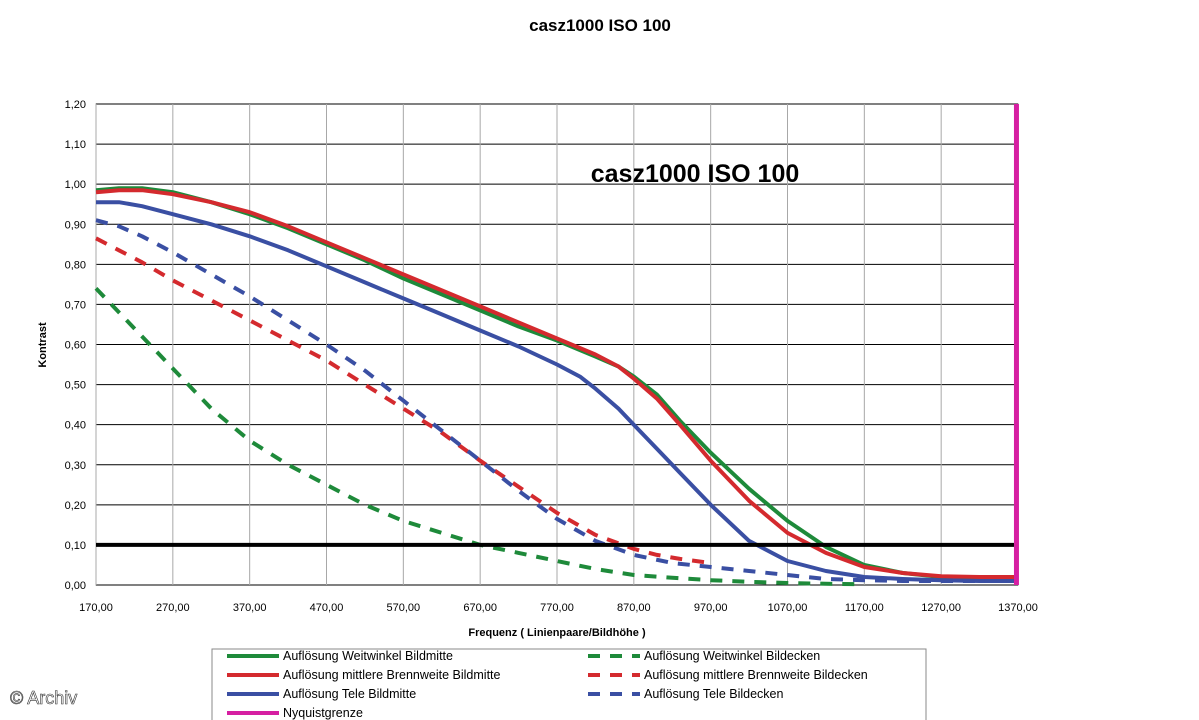  What do you see at coordinates (732, 656) in the screenshot?
I see `legend-label: Auflösung Weitwinkel Bildecken` at bounding box center [732, 656].